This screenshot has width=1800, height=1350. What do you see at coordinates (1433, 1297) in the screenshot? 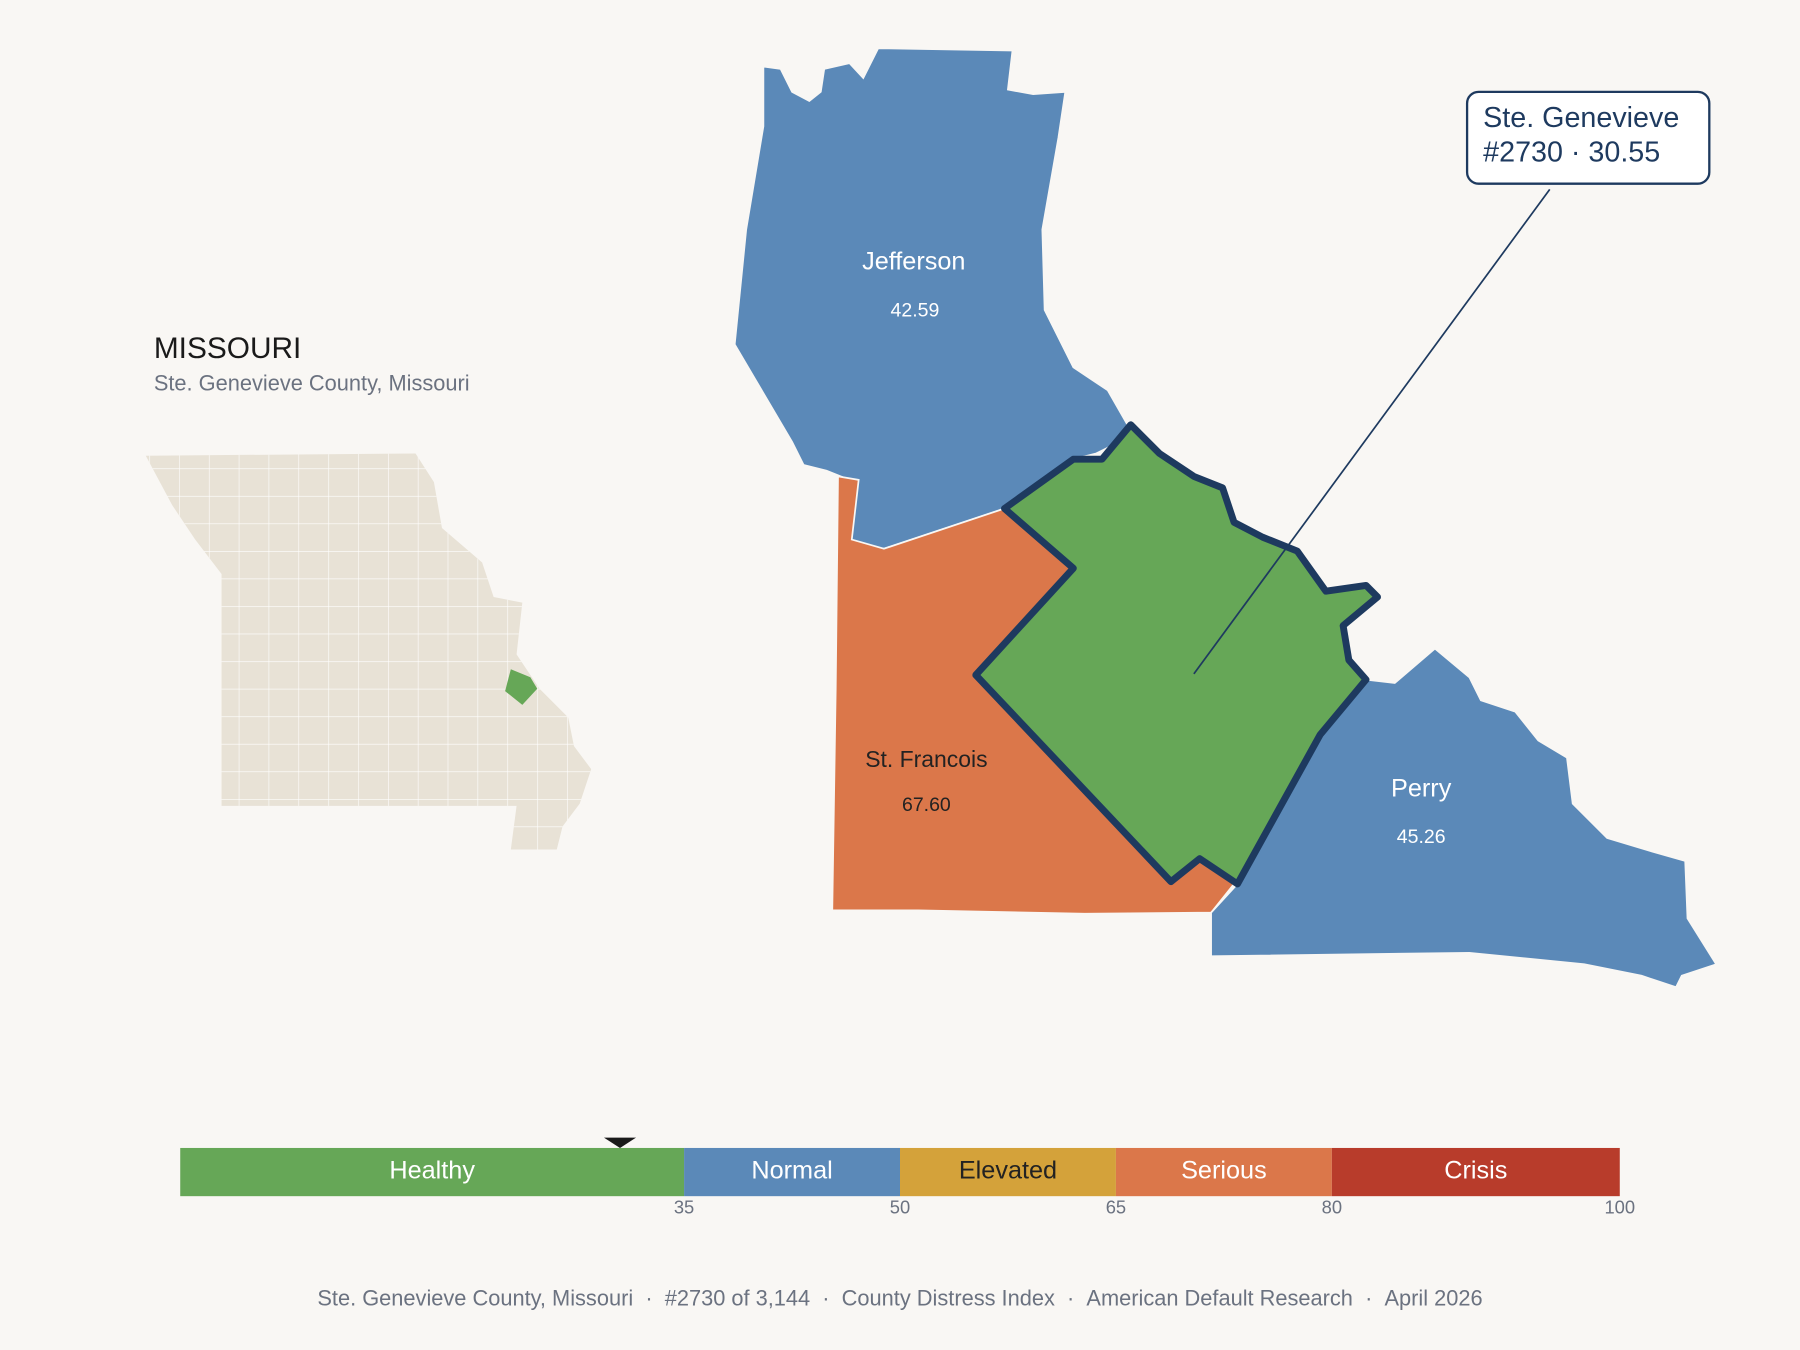
I see `footer-item: April 2026` at bounding box center [1433, 1297].